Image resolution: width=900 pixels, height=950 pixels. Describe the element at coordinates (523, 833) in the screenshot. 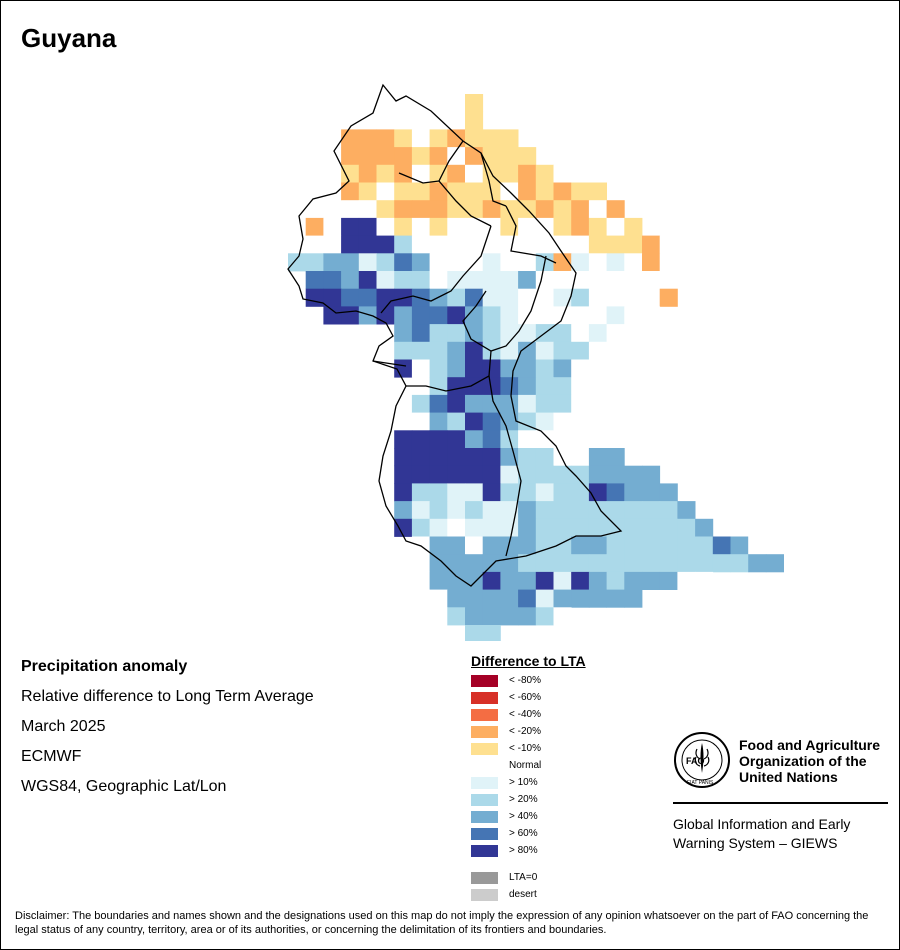

I see `legend-label: > 60%` at that location.